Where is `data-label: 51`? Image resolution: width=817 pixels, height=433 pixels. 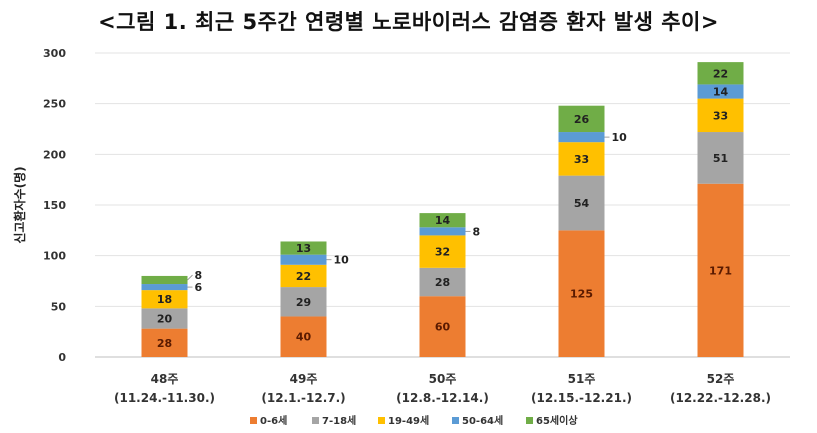 data-label: 51 is located at coordinates (720, 158).